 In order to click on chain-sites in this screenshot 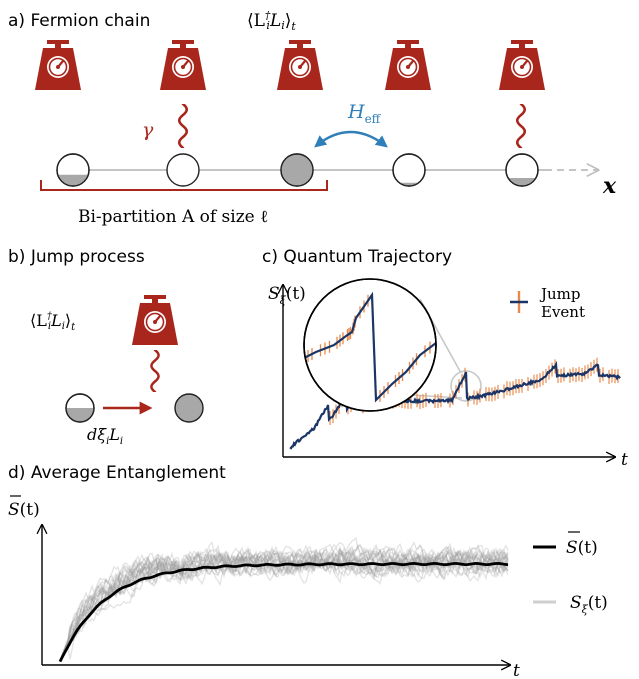, I will do `click(297, 170)`.